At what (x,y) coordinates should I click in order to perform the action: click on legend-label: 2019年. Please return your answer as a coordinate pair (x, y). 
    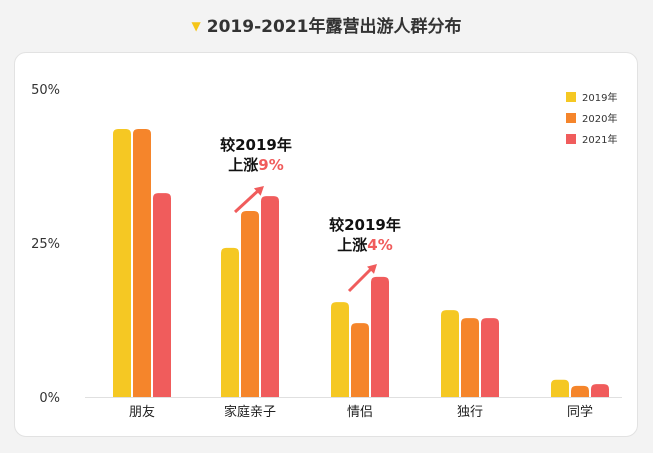
    Looking at the image, I should click on (599, 97).